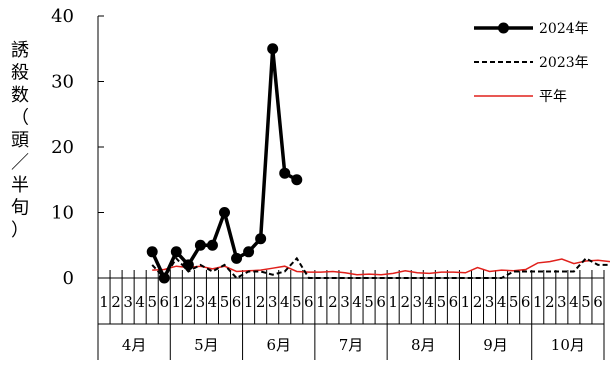  Describe the element at coordinates (206, 345) in the screenshot. I see `month-label: 5月` at that location.